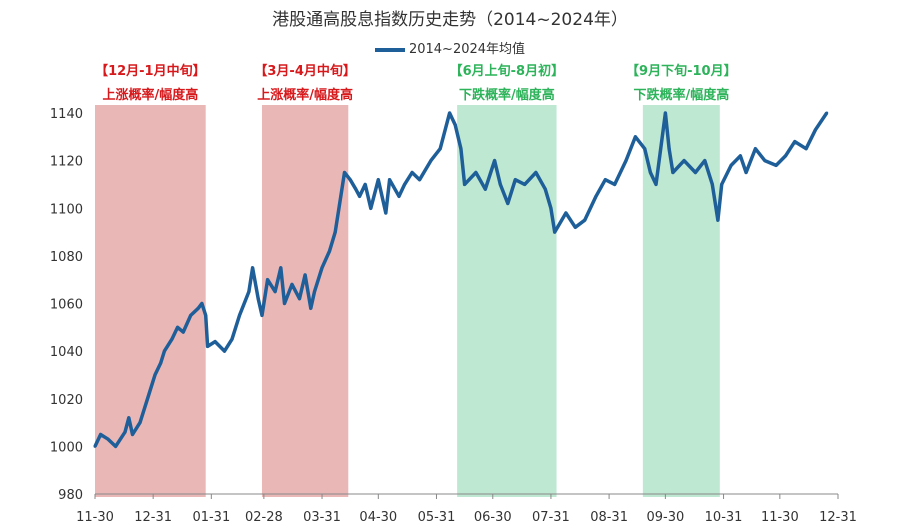 The height and width of the screenshot is (532, 900). Describe the element at coordinates (450, 20) in the screenshot. I see `chart-title: 港股通高股息指数历史走势（2014~2024年）` at that location.